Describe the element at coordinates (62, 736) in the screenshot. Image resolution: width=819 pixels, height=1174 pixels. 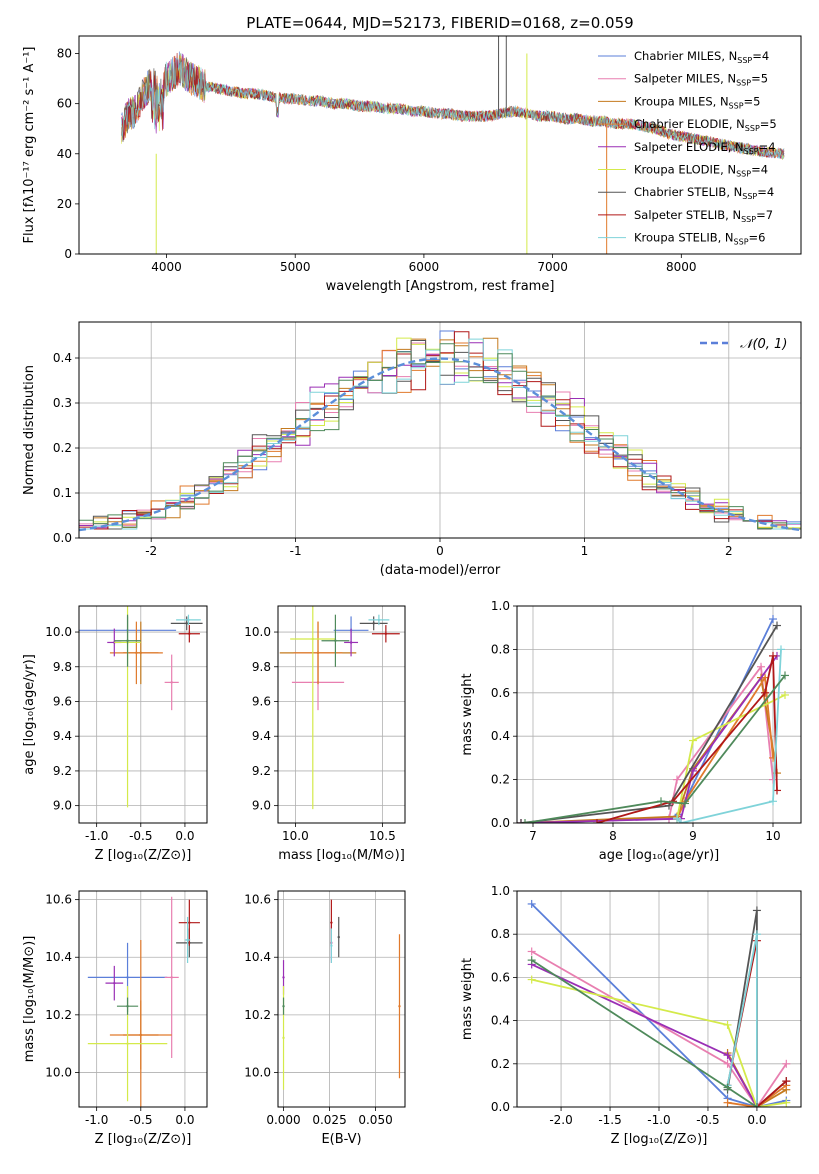
I see `y-tick-label: 9.4` at that location.